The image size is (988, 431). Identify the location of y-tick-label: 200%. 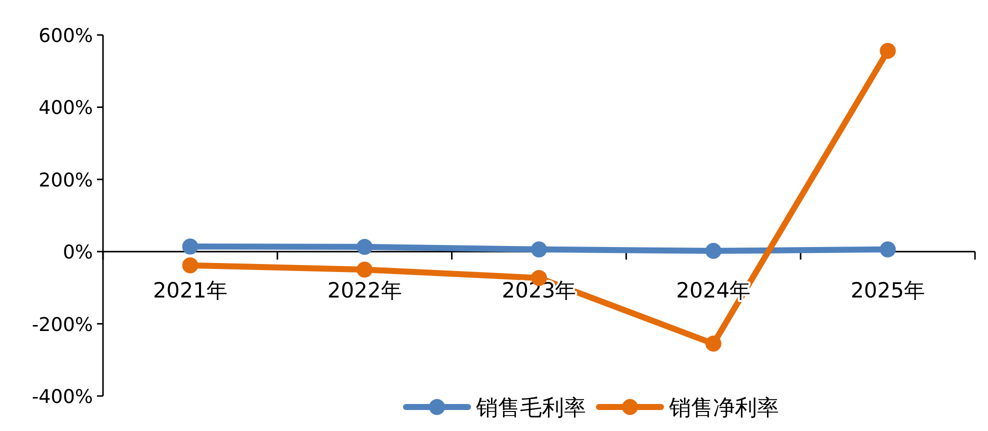
(65, 180).